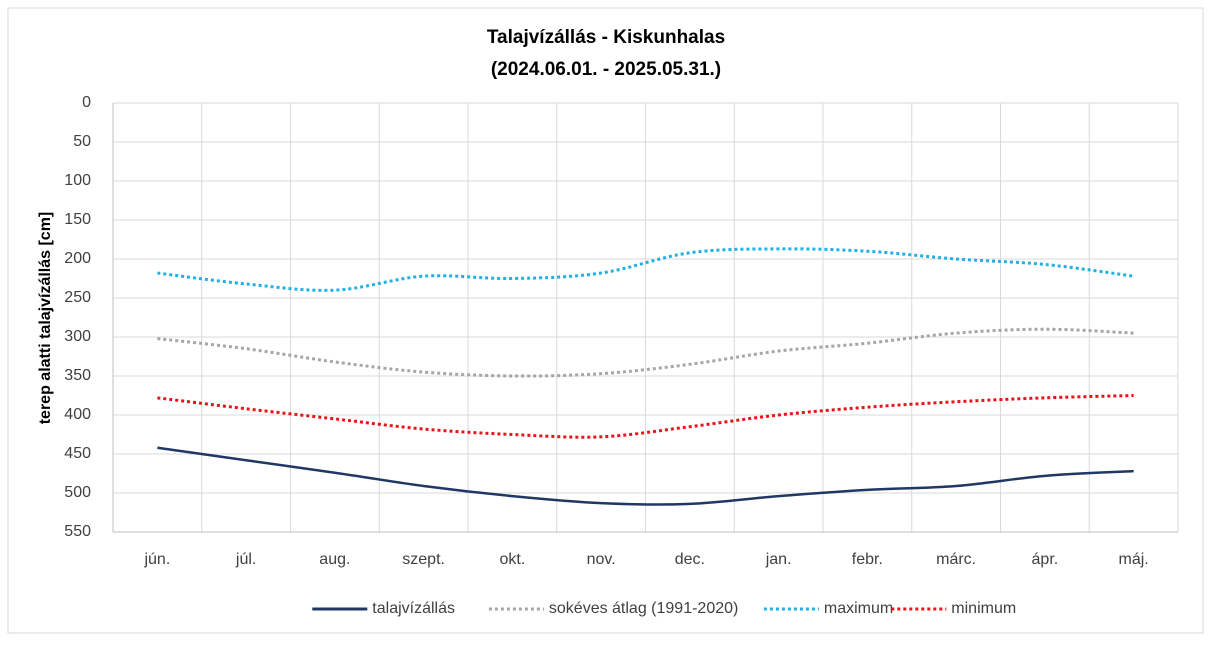  I want to click on y-tick-label: 350, so click(77, 375).